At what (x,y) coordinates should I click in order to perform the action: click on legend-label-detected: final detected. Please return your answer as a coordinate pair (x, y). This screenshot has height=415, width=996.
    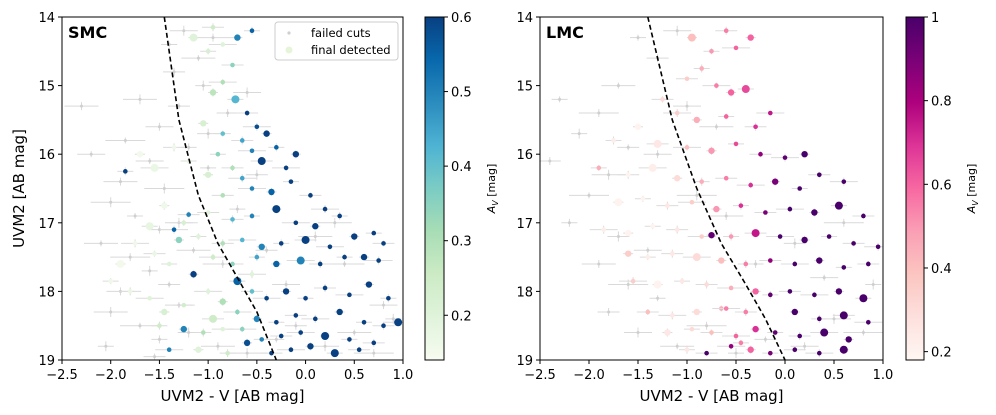
    Looking at the image, I should click on (351, 50).